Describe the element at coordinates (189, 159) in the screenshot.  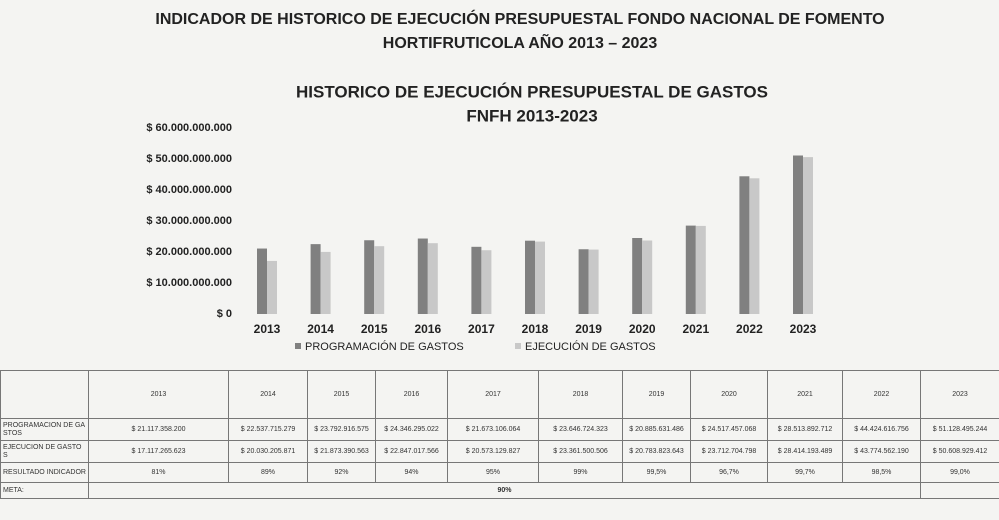
I see `y-tick-label: $ 50.000.000.000` at that location.